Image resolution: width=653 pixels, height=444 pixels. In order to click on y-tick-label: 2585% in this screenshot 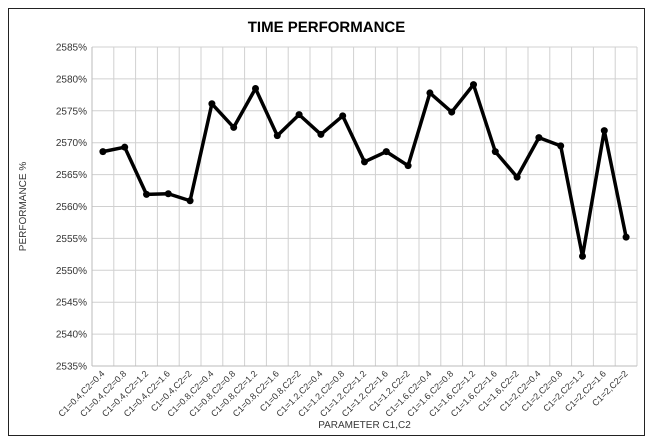, I will do `click(72, 48)`.